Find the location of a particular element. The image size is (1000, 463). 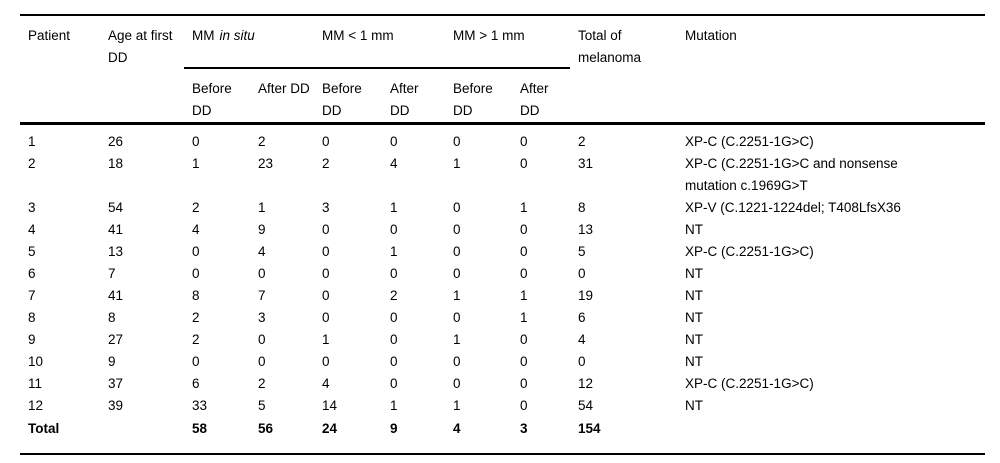

cell-lt1-before: 4 is located at coordinates (326, 383).